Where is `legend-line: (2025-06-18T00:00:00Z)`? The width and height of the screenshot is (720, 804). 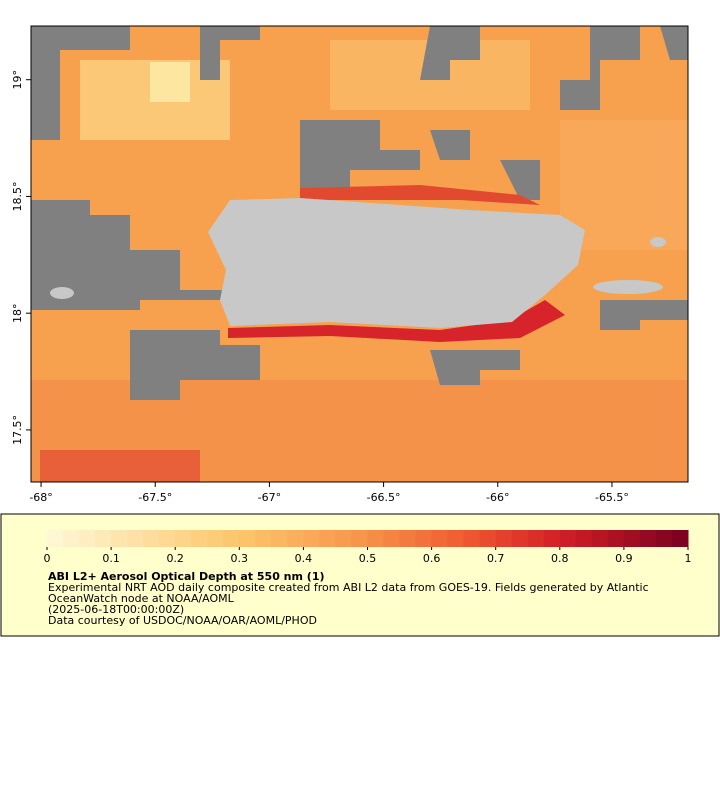 legend-line: (2025-06-18T00:00:00Z) is located at coordinates (116, 609).